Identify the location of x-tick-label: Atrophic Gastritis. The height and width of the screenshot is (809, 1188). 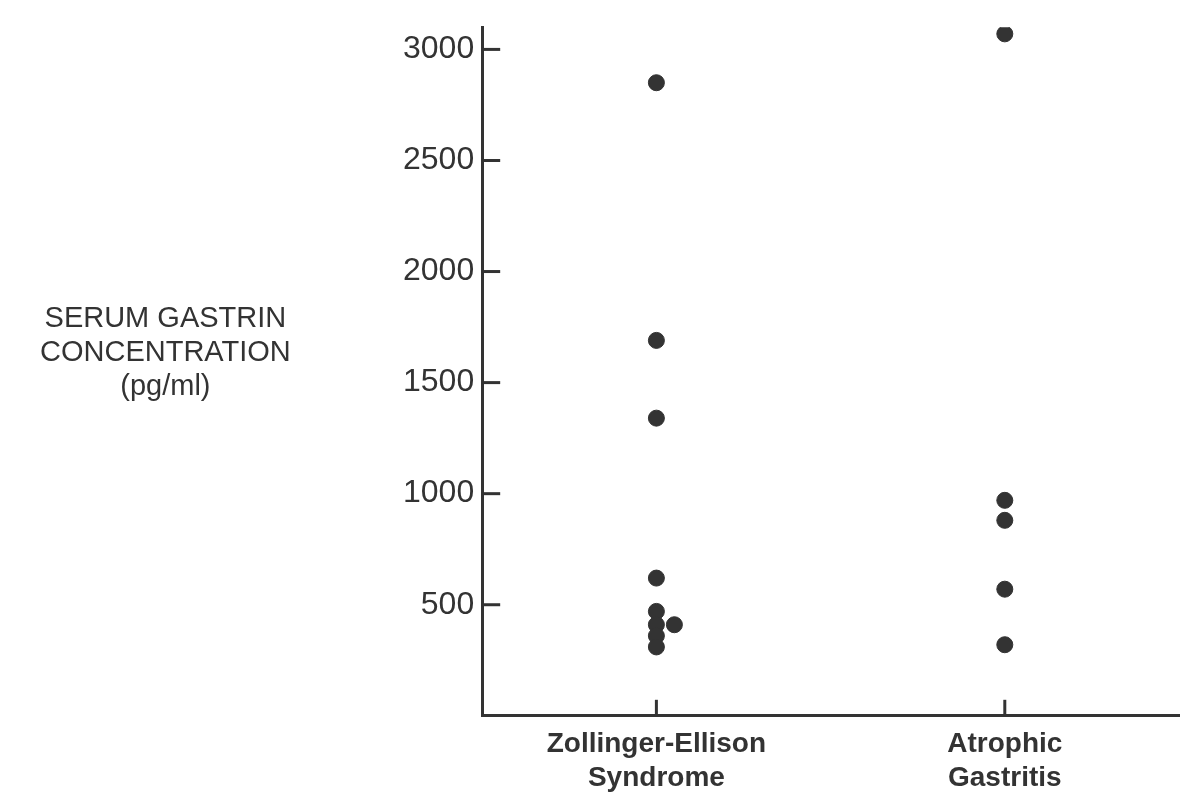
(1005, 759).